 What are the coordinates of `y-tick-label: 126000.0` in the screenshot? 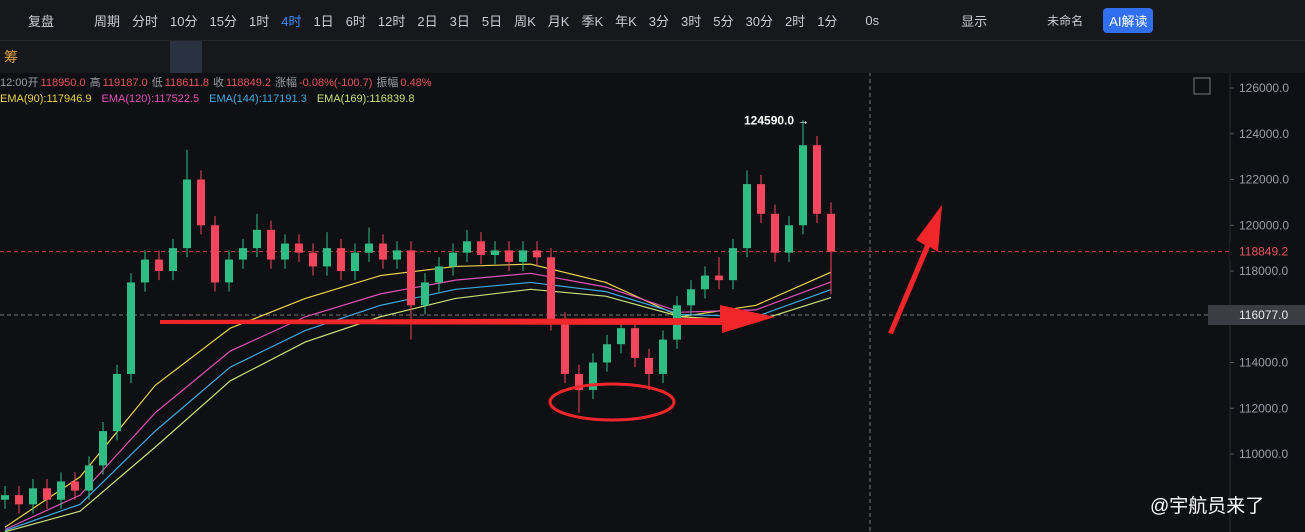 It's located at (1264, 88).